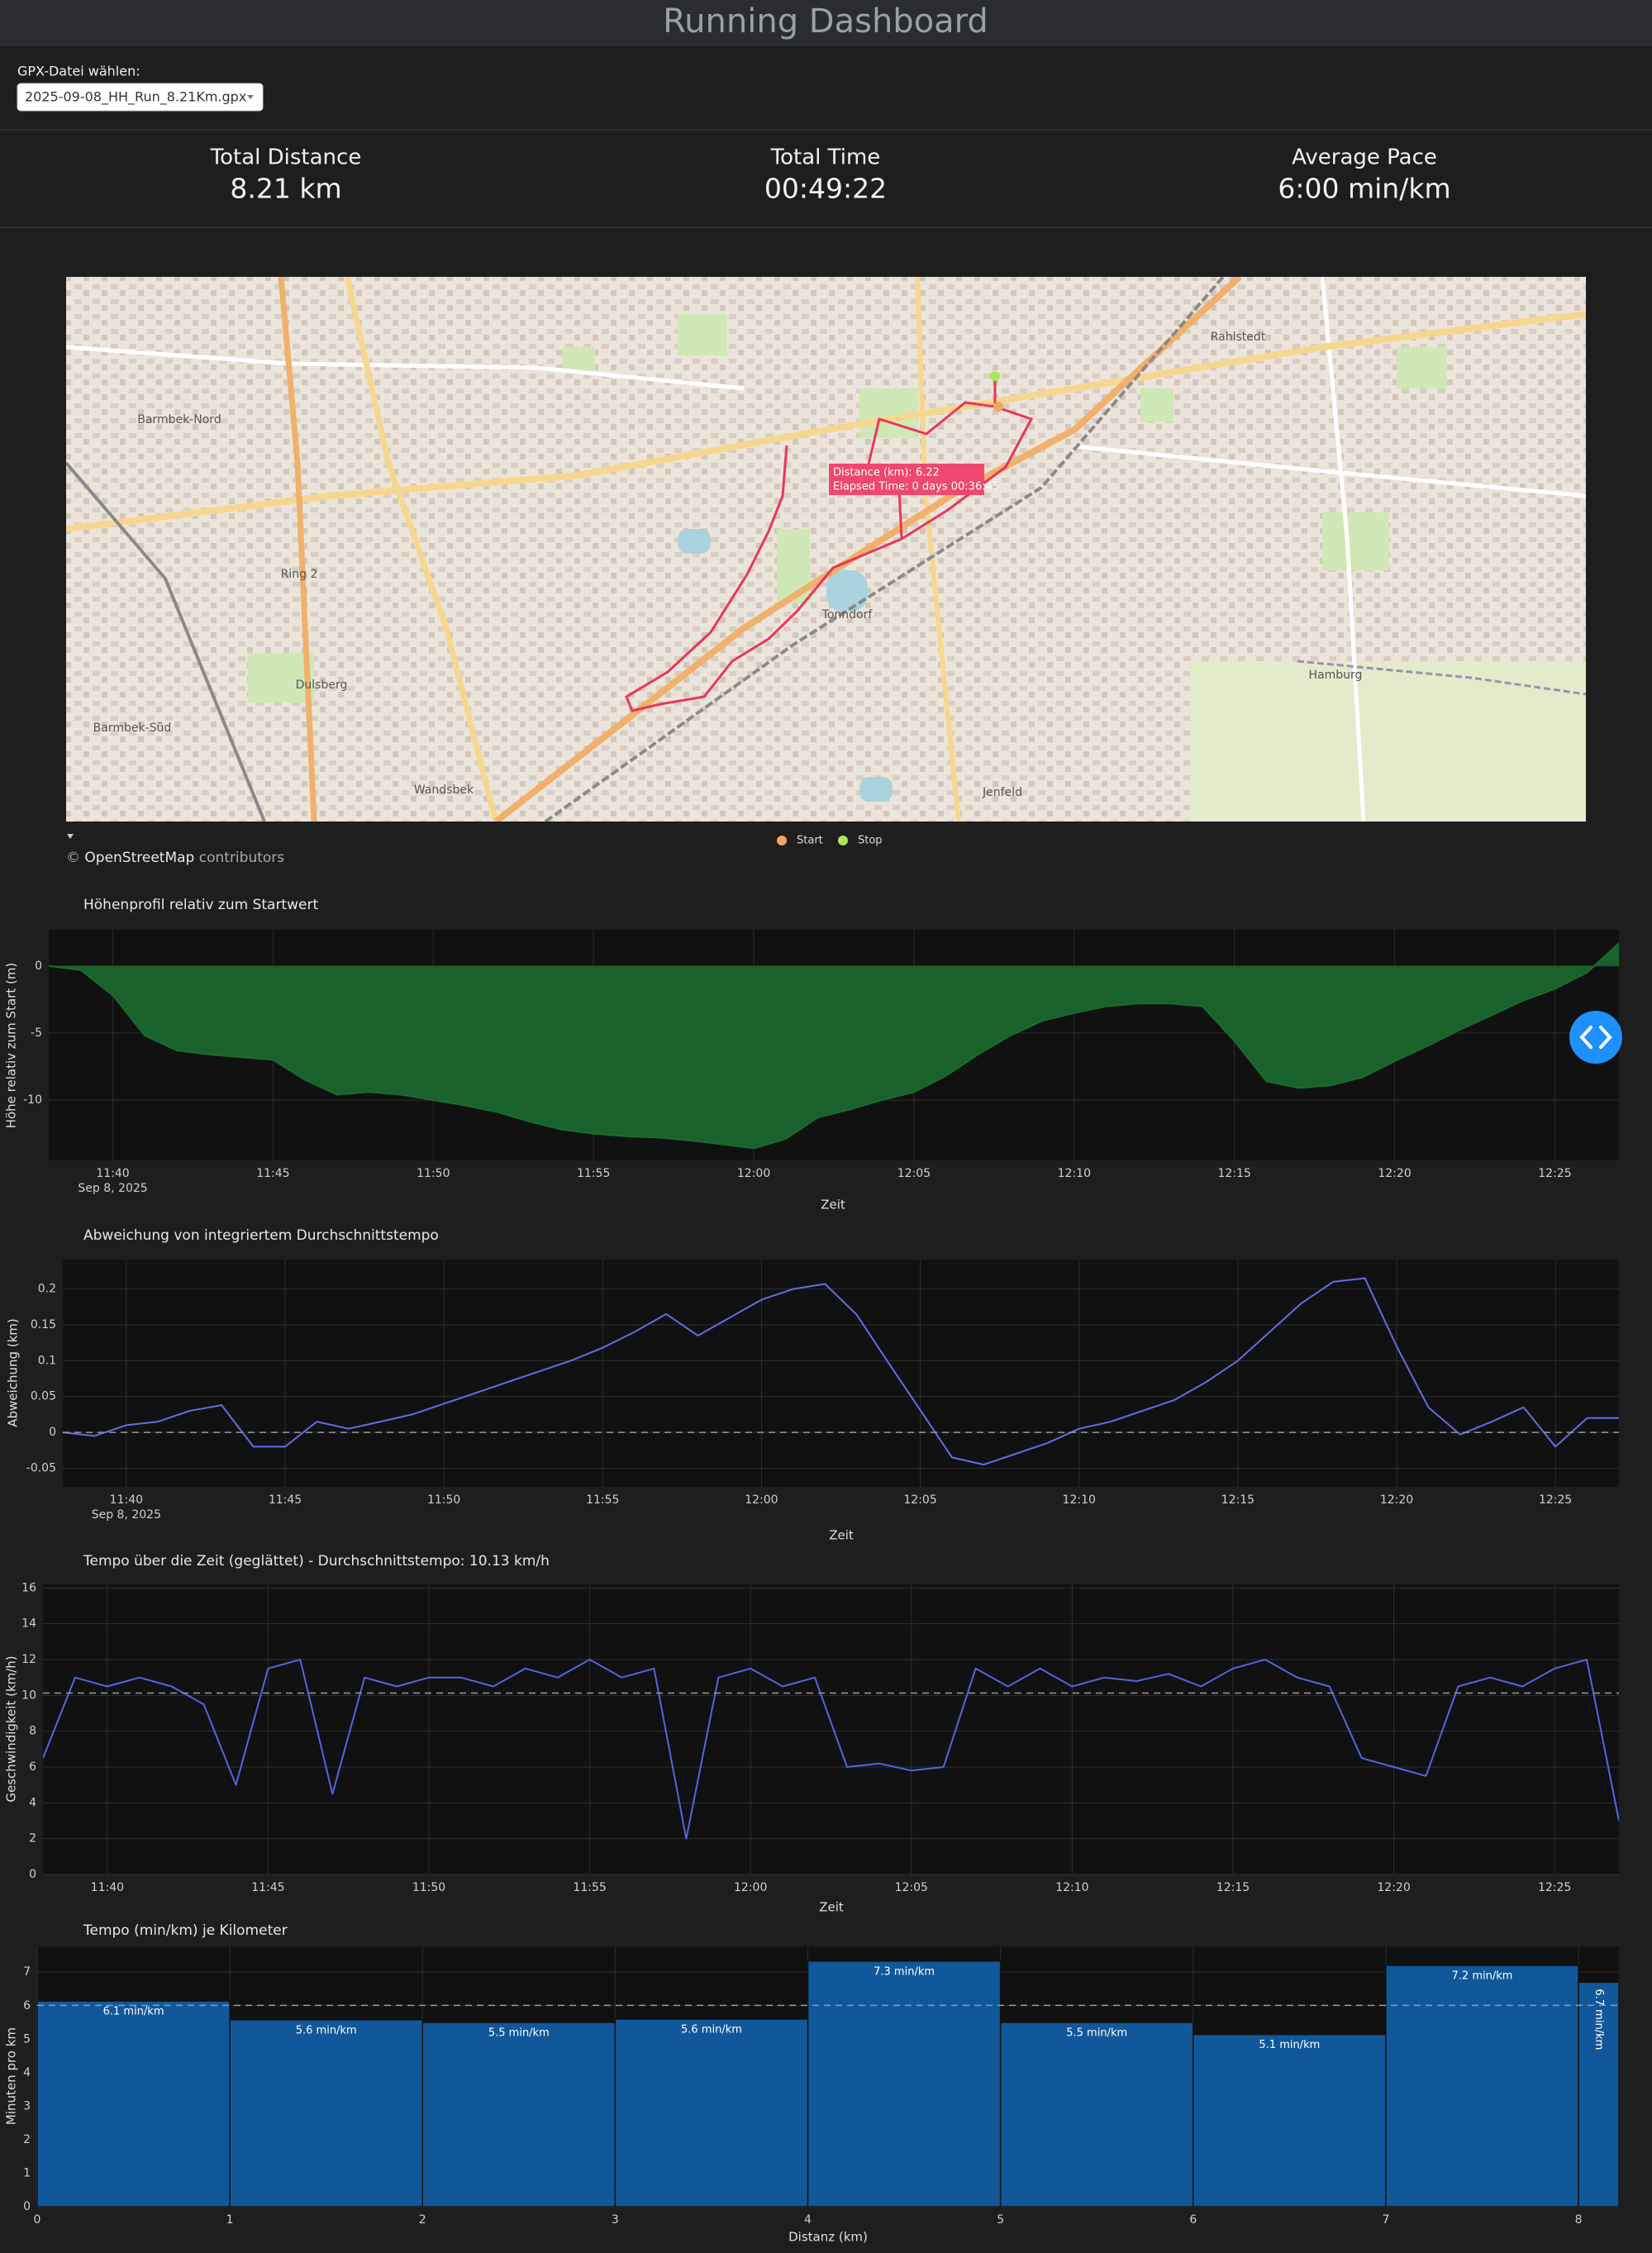 This screenshot has width=1652, height=2253. What do you see at coordinates (810, 841) in the screenshot?
I see `legend-label: Start` at bounding box center [810, 841].